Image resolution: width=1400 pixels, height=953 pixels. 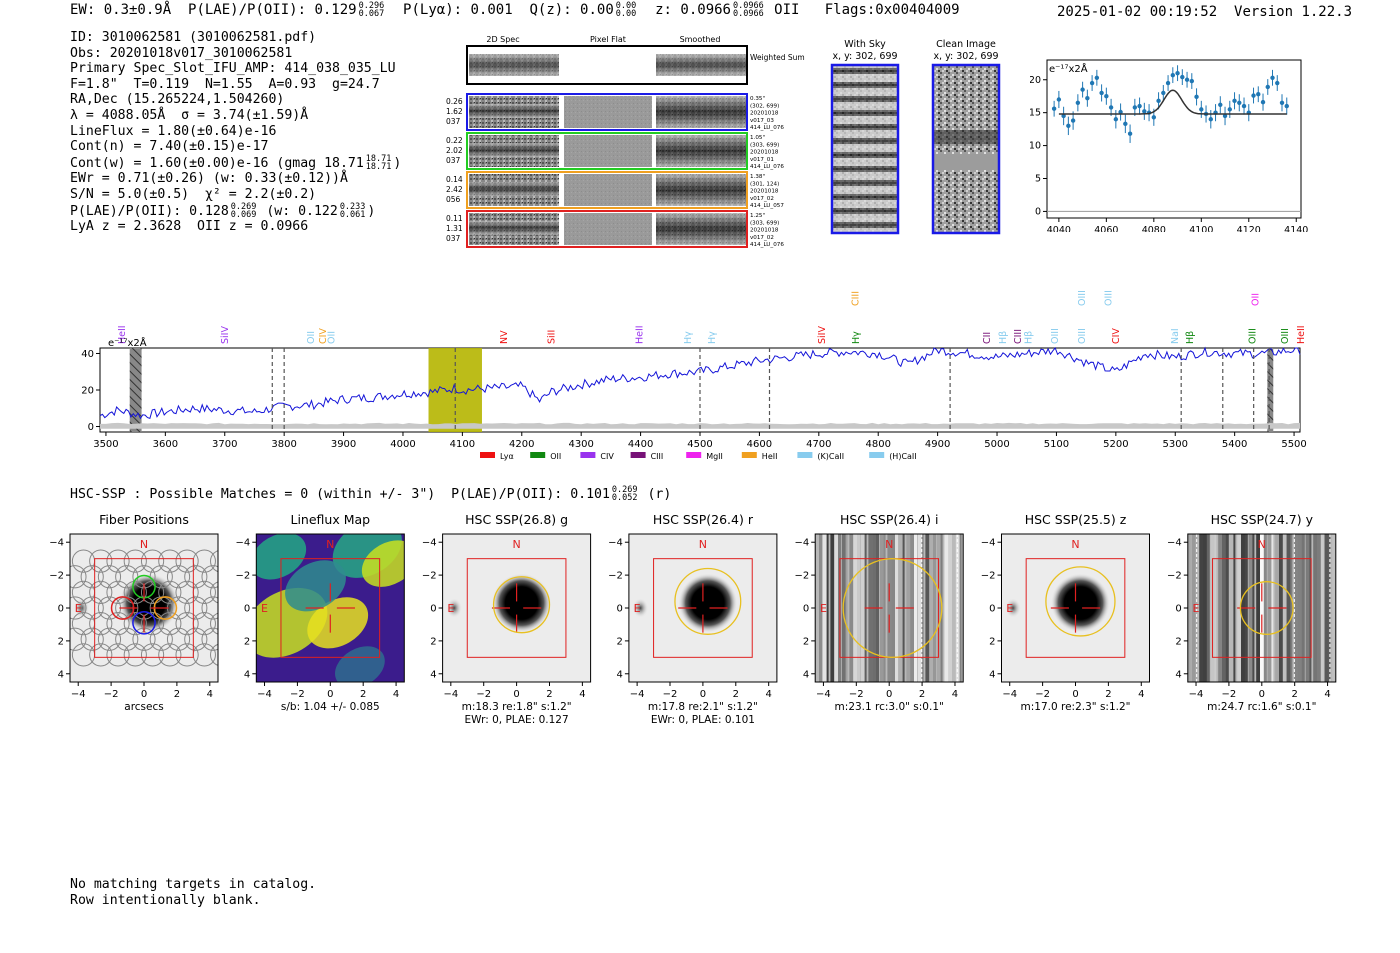 What do you see at coordinates (225, 84) in the screenshot?
I see `info-fwhm: F=1.8" T=0.119 N=1.55 A=0.93 g=24.7` at bounding box center [225, 84].